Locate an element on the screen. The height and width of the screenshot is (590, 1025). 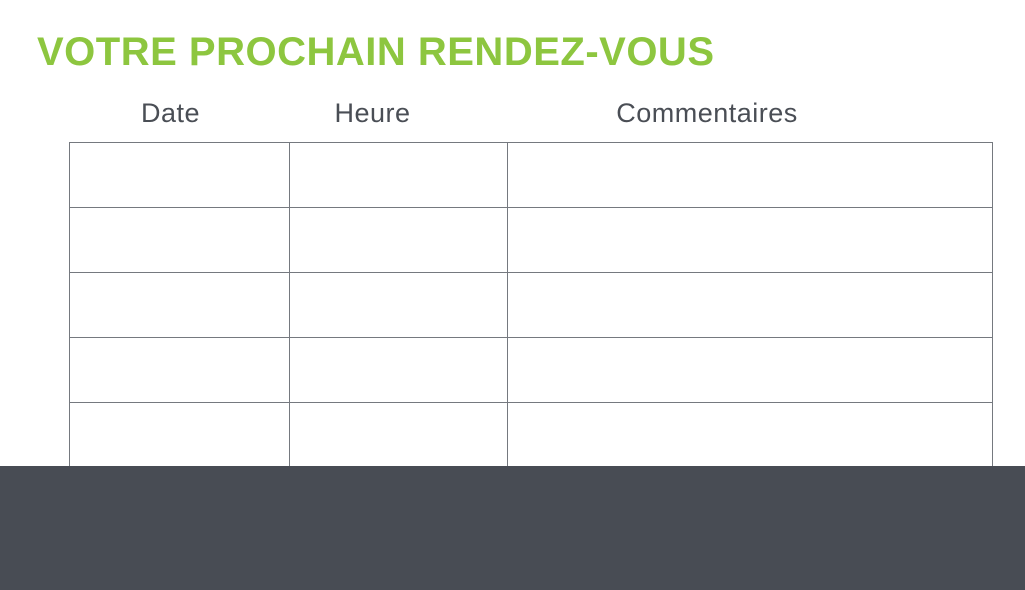
page-title: VOTRE PROCHAIN RENDEZ-VOUS is located at coordinates (376, 52).